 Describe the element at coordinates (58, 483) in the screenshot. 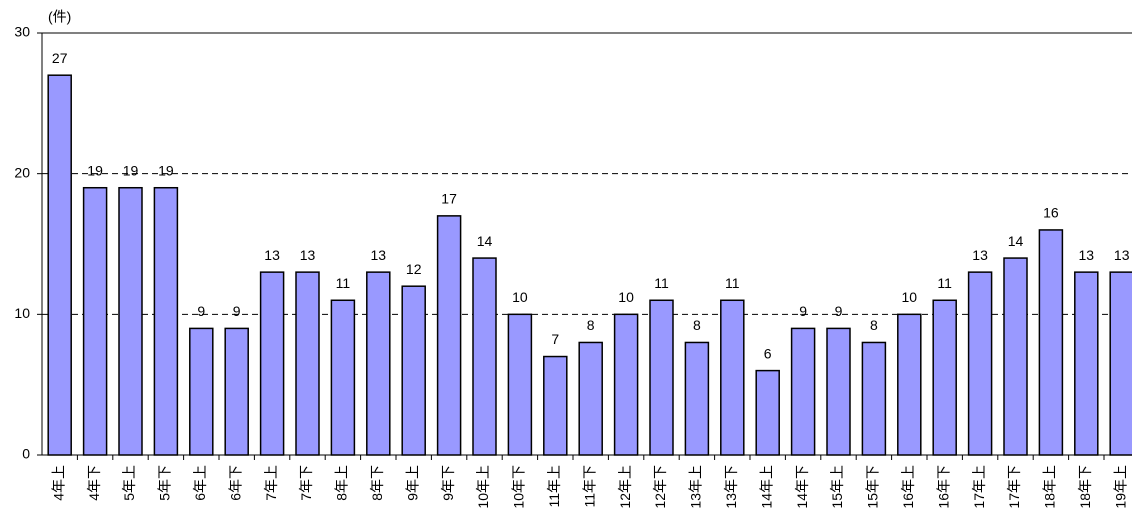

I see `x-tick-label: 4年上` at that location.